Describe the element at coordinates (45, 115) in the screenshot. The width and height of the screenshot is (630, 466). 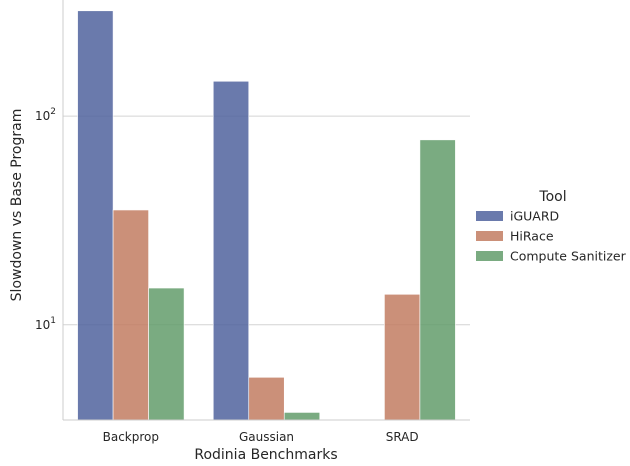
I see `y-tick-label: 10²` at that location.